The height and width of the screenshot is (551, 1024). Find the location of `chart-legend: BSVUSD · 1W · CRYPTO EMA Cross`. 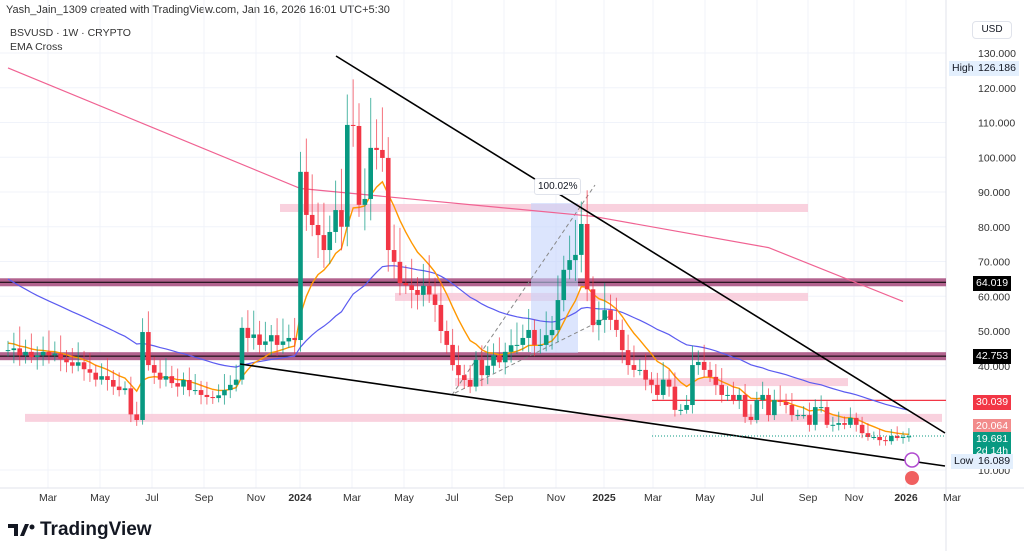

chart-legend: BSVUSD · 1W · CRYPTO EMA Cross is located at coordinates (70, 40).